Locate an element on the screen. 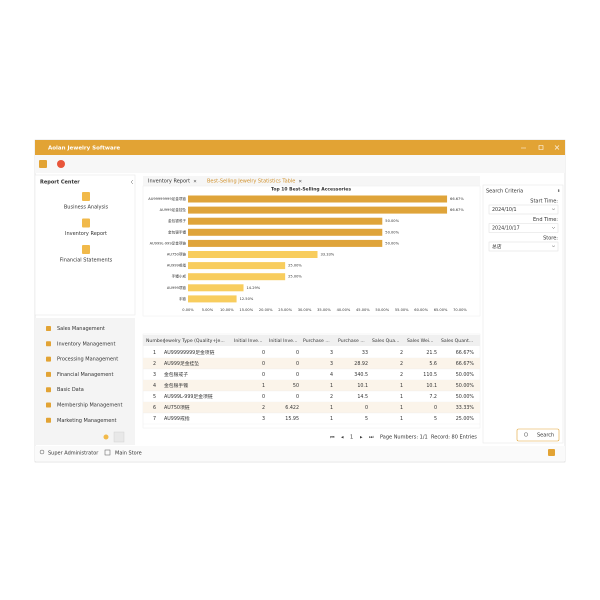  value-label: 25.00% is located at coordinates (295, 277).